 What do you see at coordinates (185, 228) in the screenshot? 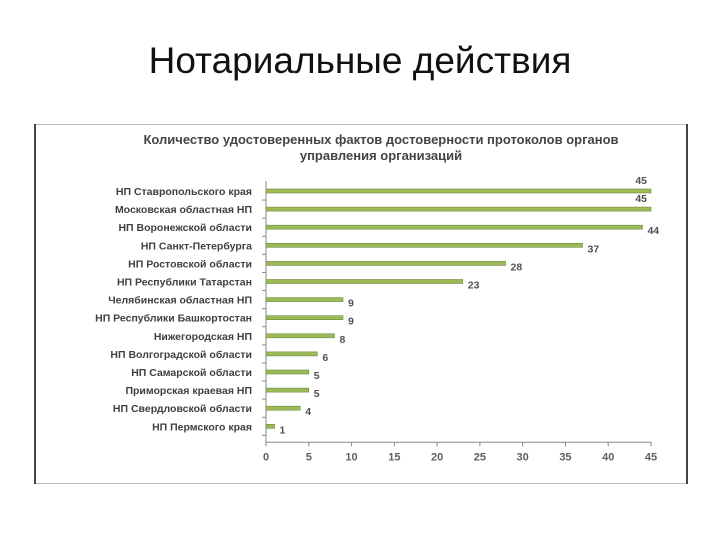
I see `category-label: НП Воронежской области` at bounding box center [185, 228].